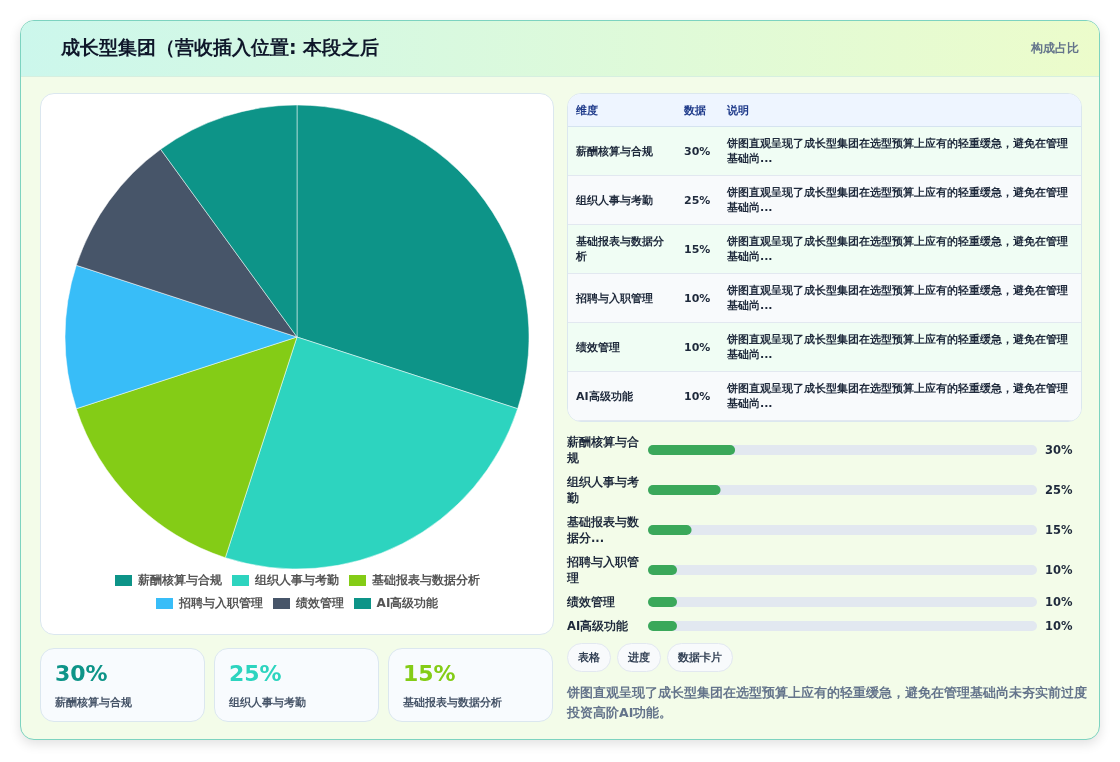 Image resolution: width=1120 pixels, height=762 pixels. I want to click on y-tick-label: AI高级功能, so click(598, 626).